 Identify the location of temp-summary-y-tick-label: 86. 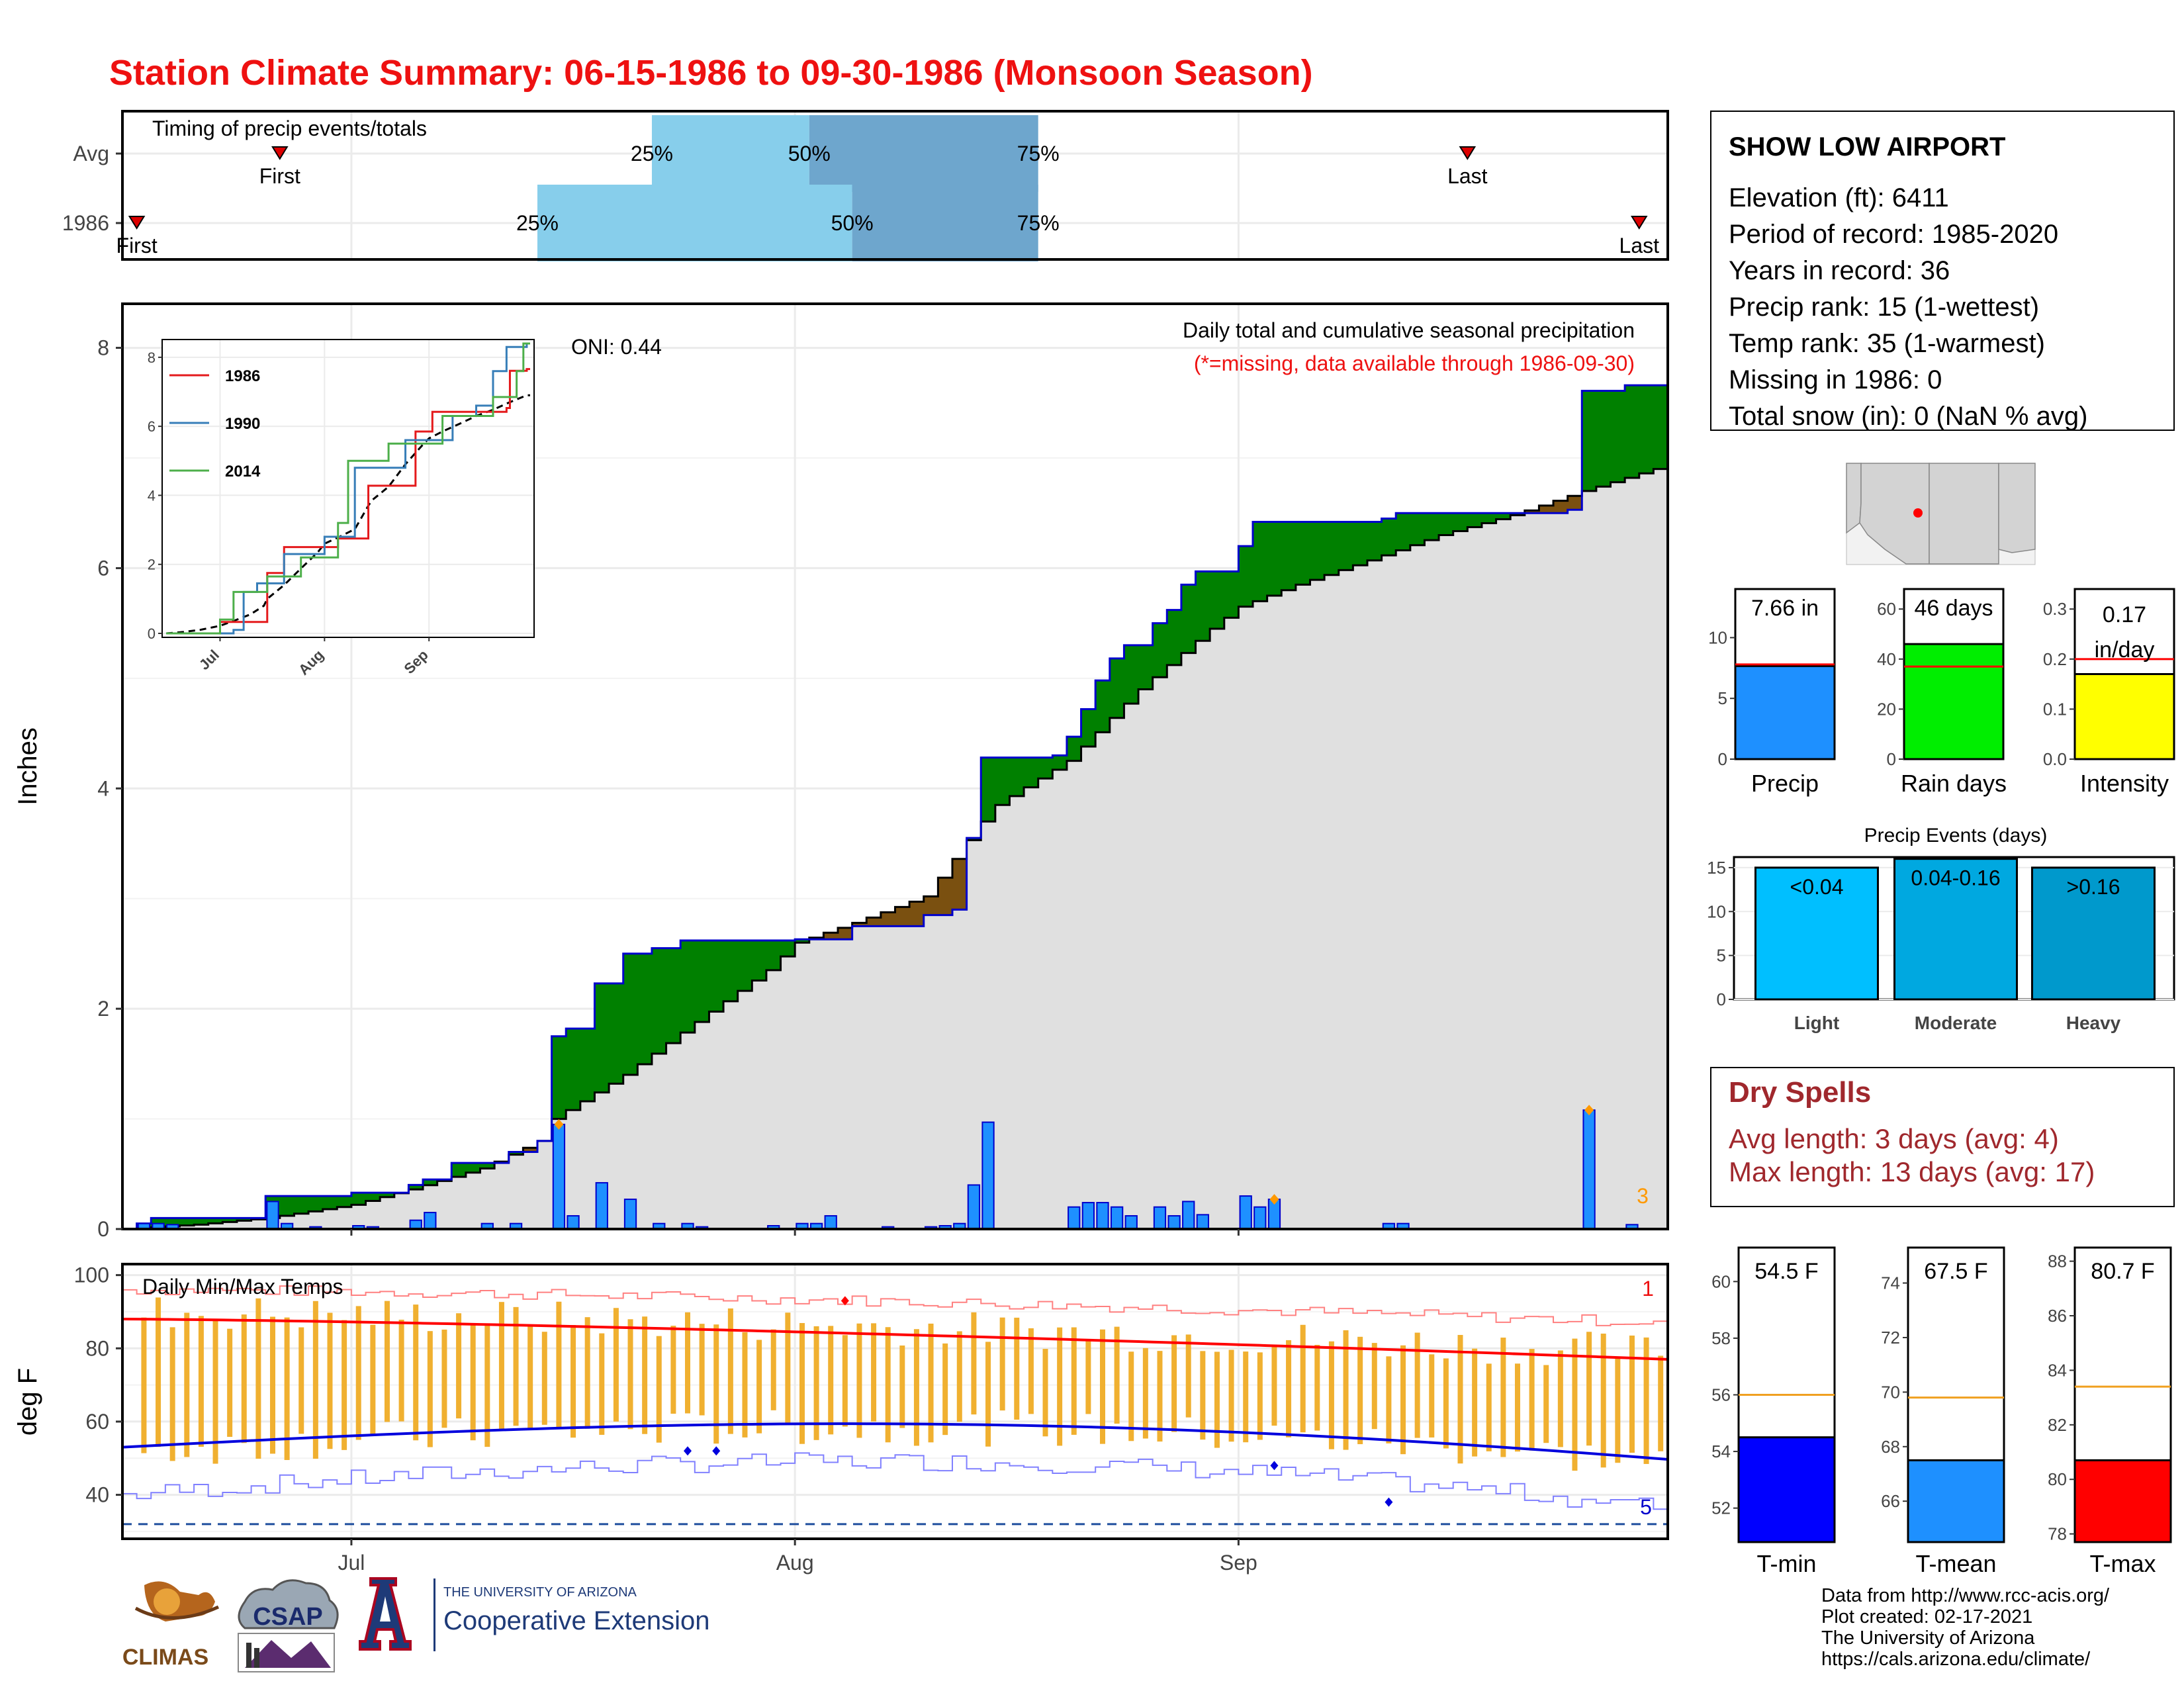
(2057, 1316).